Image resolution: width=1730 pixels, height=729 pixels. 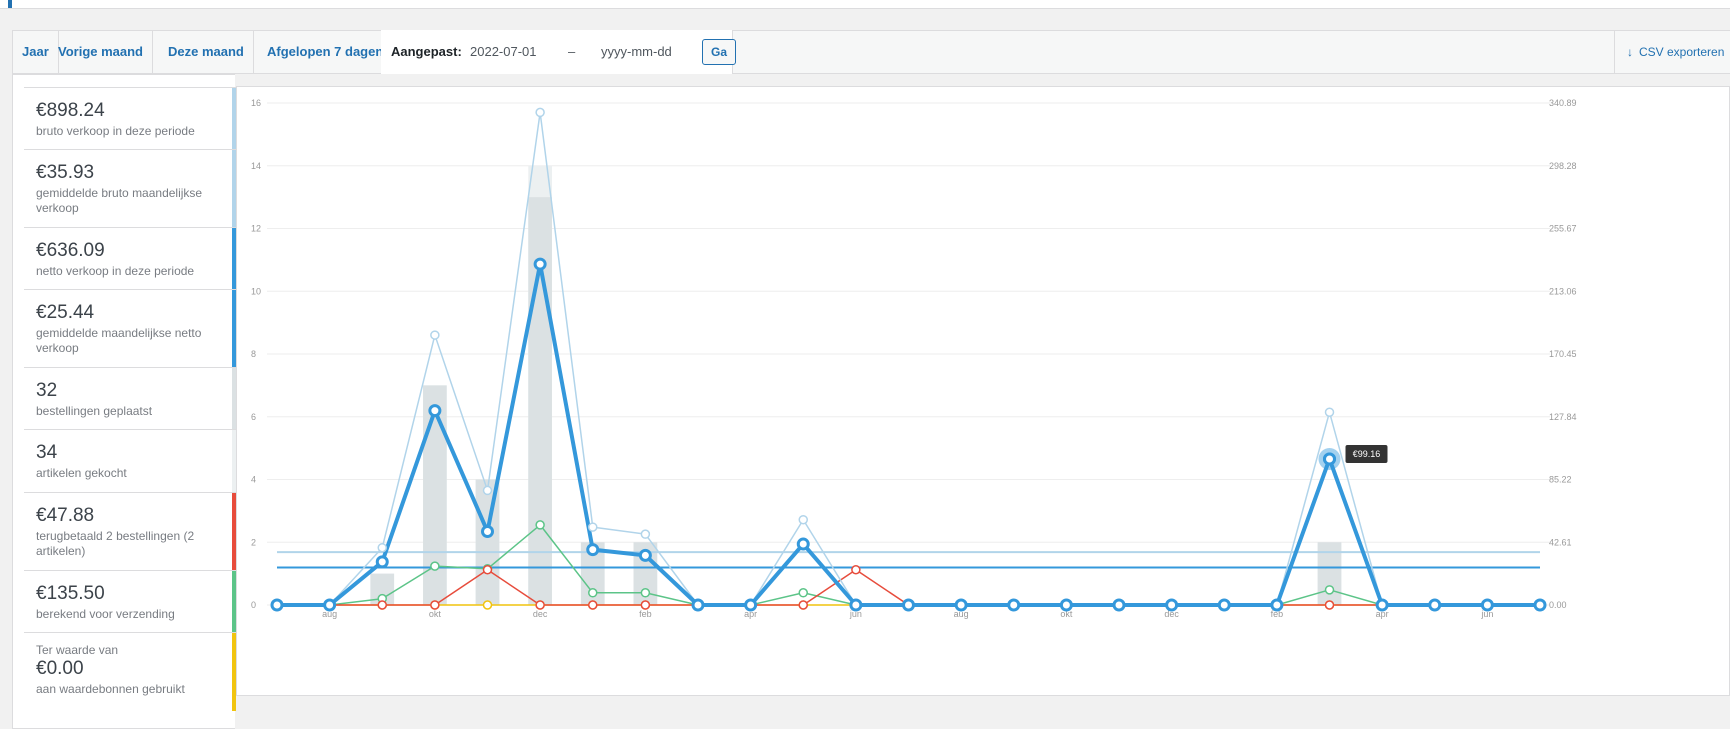 I want to click on y-right-tick-label: 85.22, so click(x=1560, y=480).